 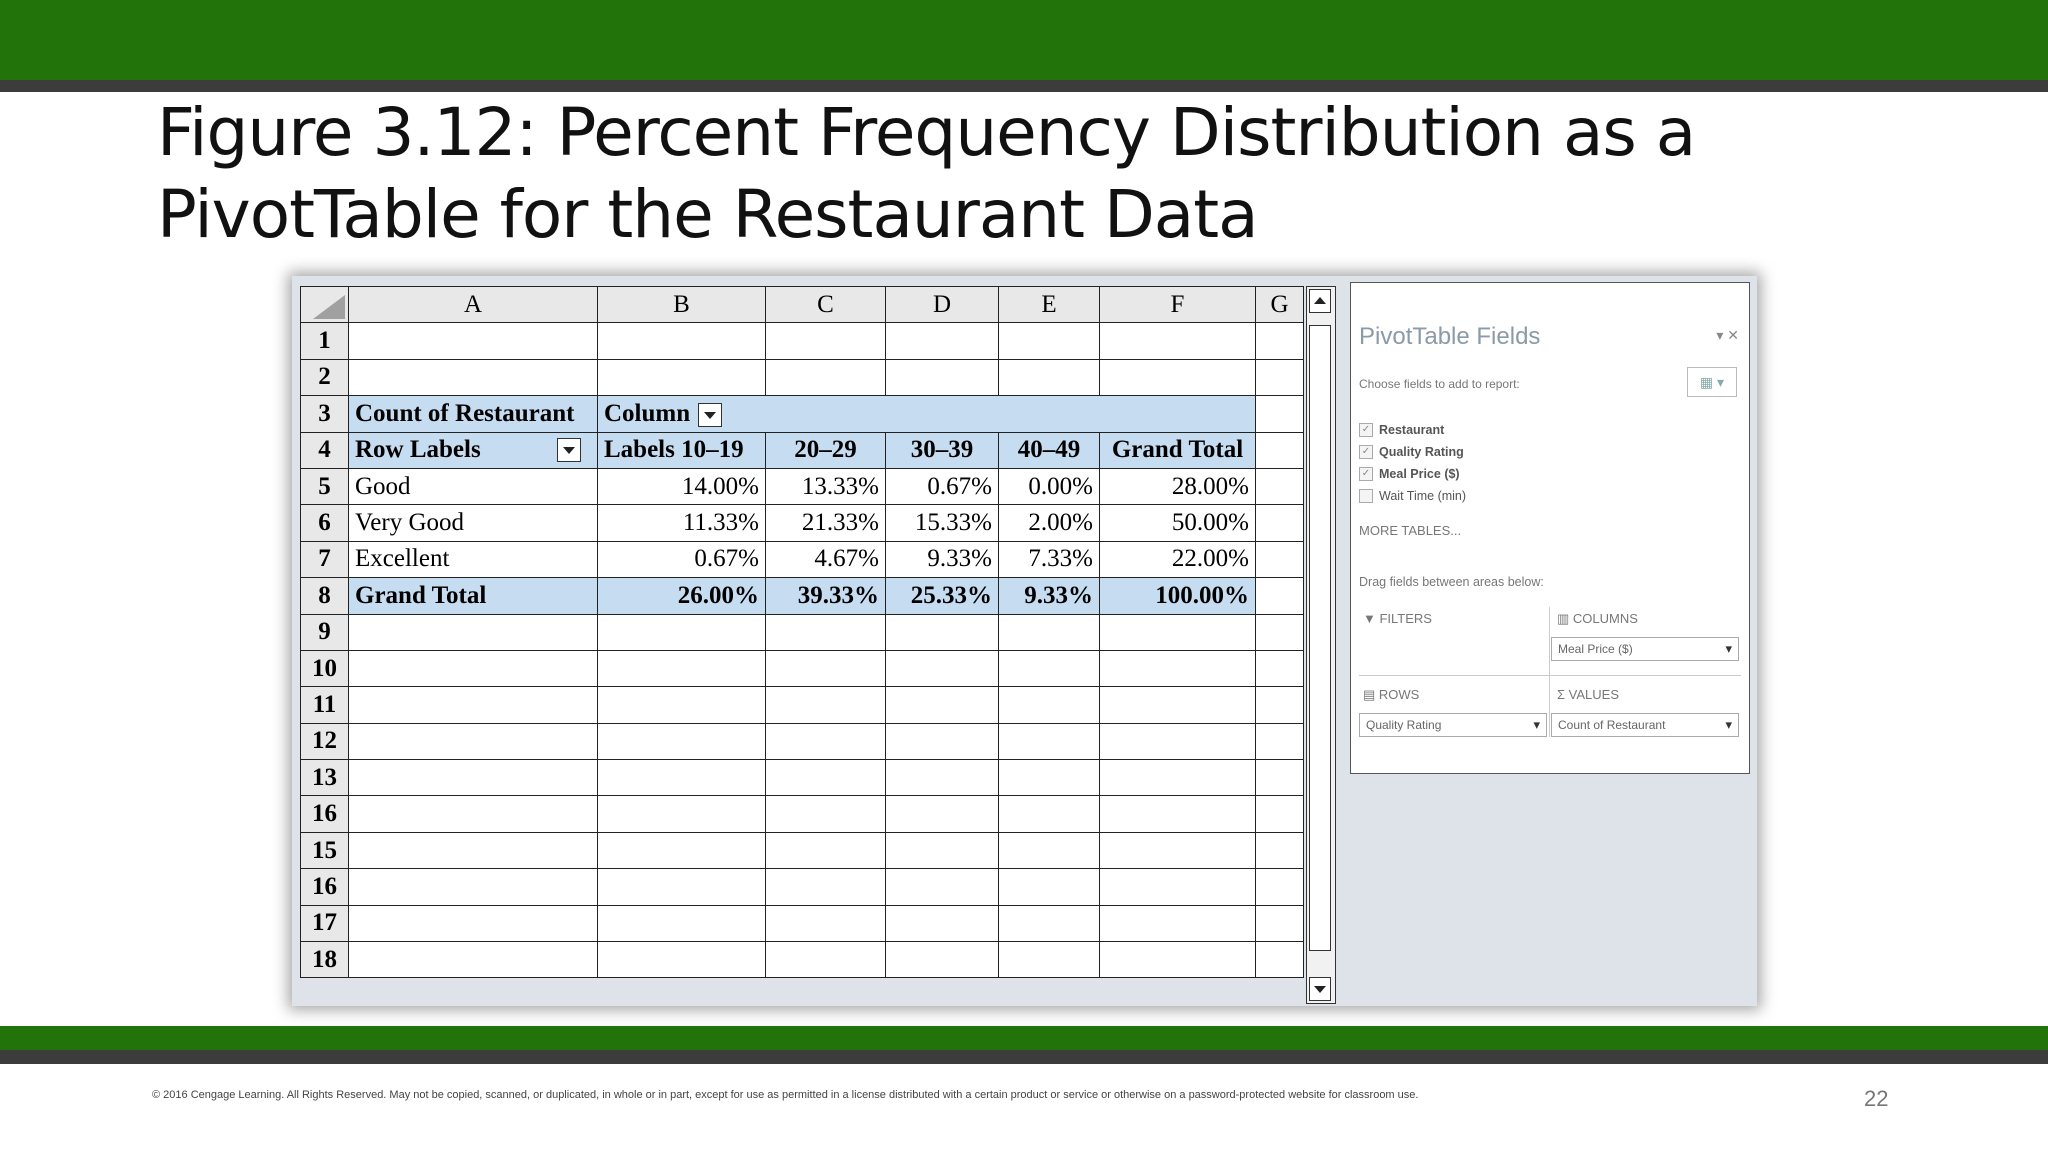 What do you see at coordinates (324, 778) in the screenshot?
I see `row-header-13: 13` at bounding box center [324, 778].